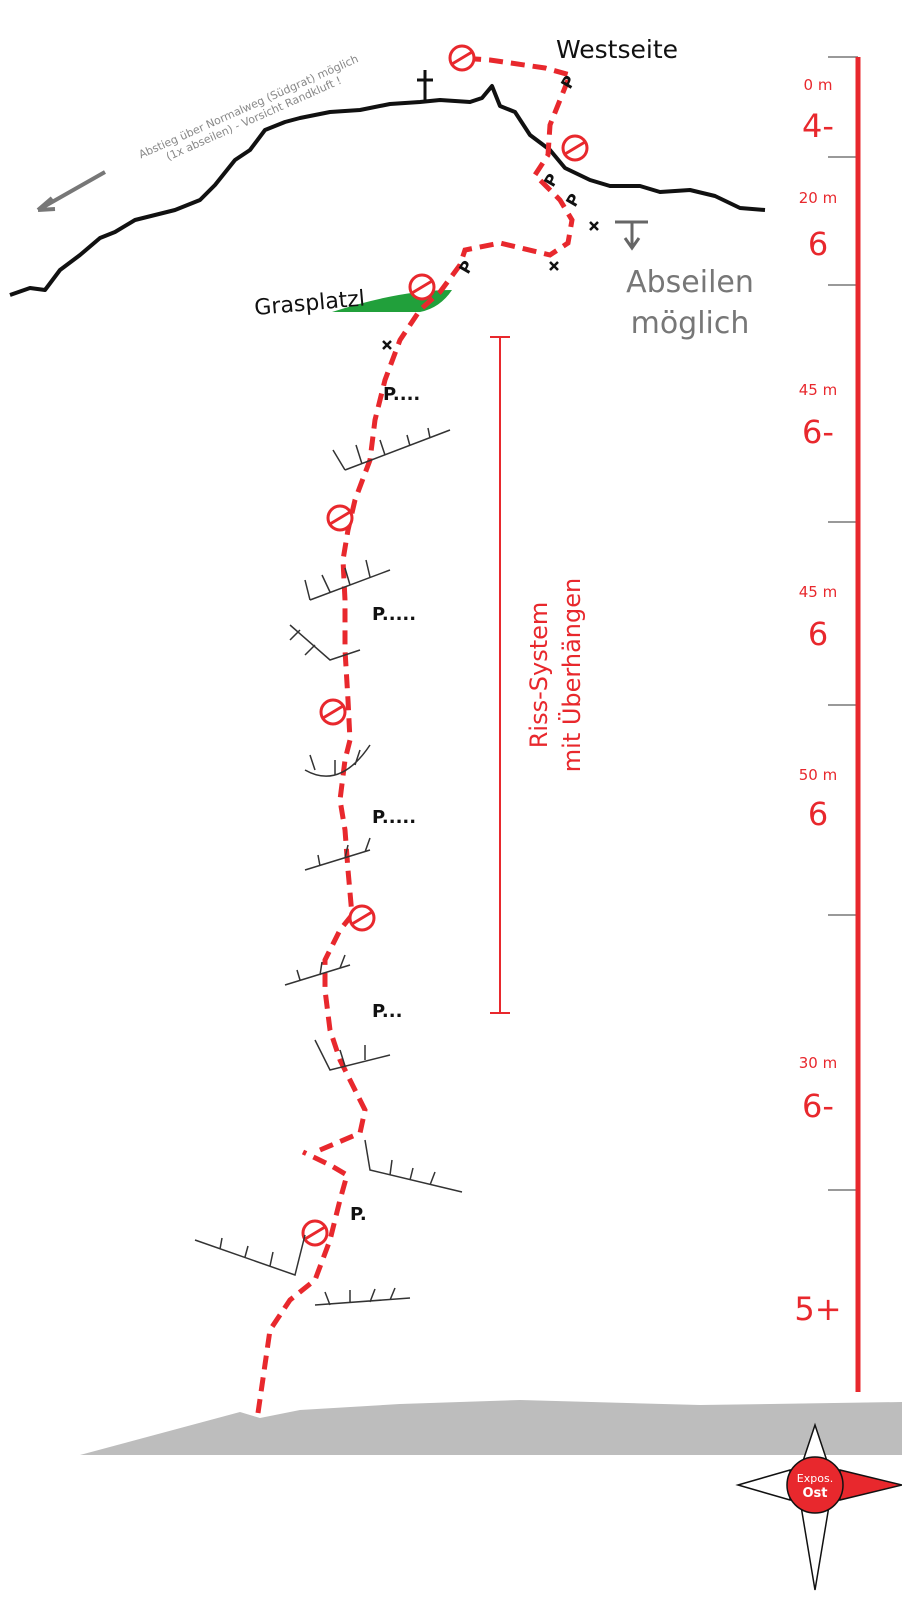  What do you see at coordinates (309, 303) in the screenshot?
I see `ledge-label: Grasplatzl` at bounding box center [309, 303].